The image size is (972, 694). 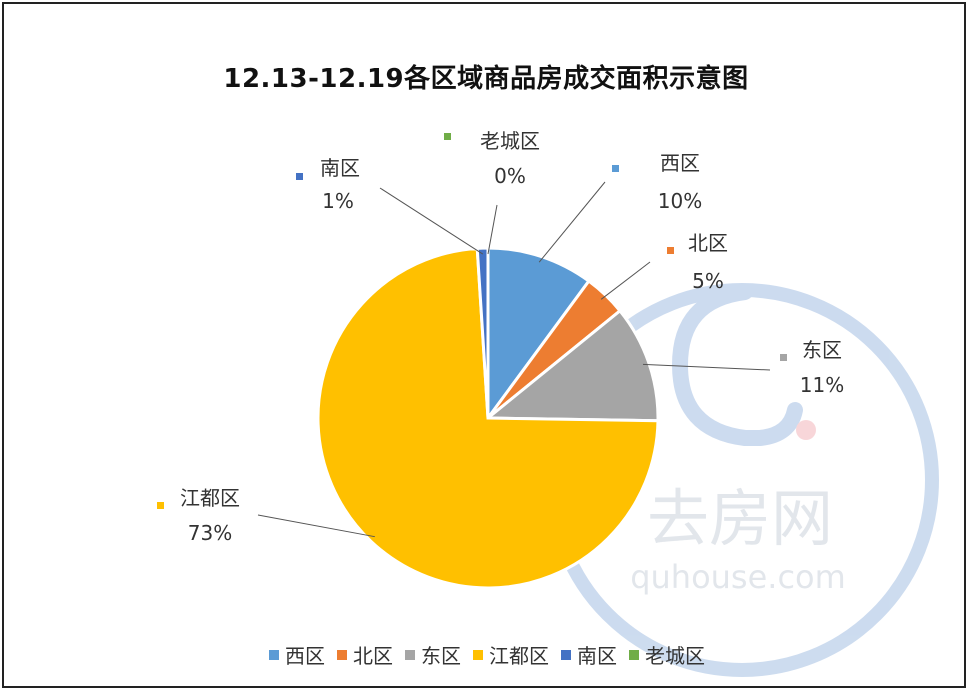 I want to click on chart-title: 12.13-12.19各区域商品房成交面积示意图, so click(x=486, y=79).